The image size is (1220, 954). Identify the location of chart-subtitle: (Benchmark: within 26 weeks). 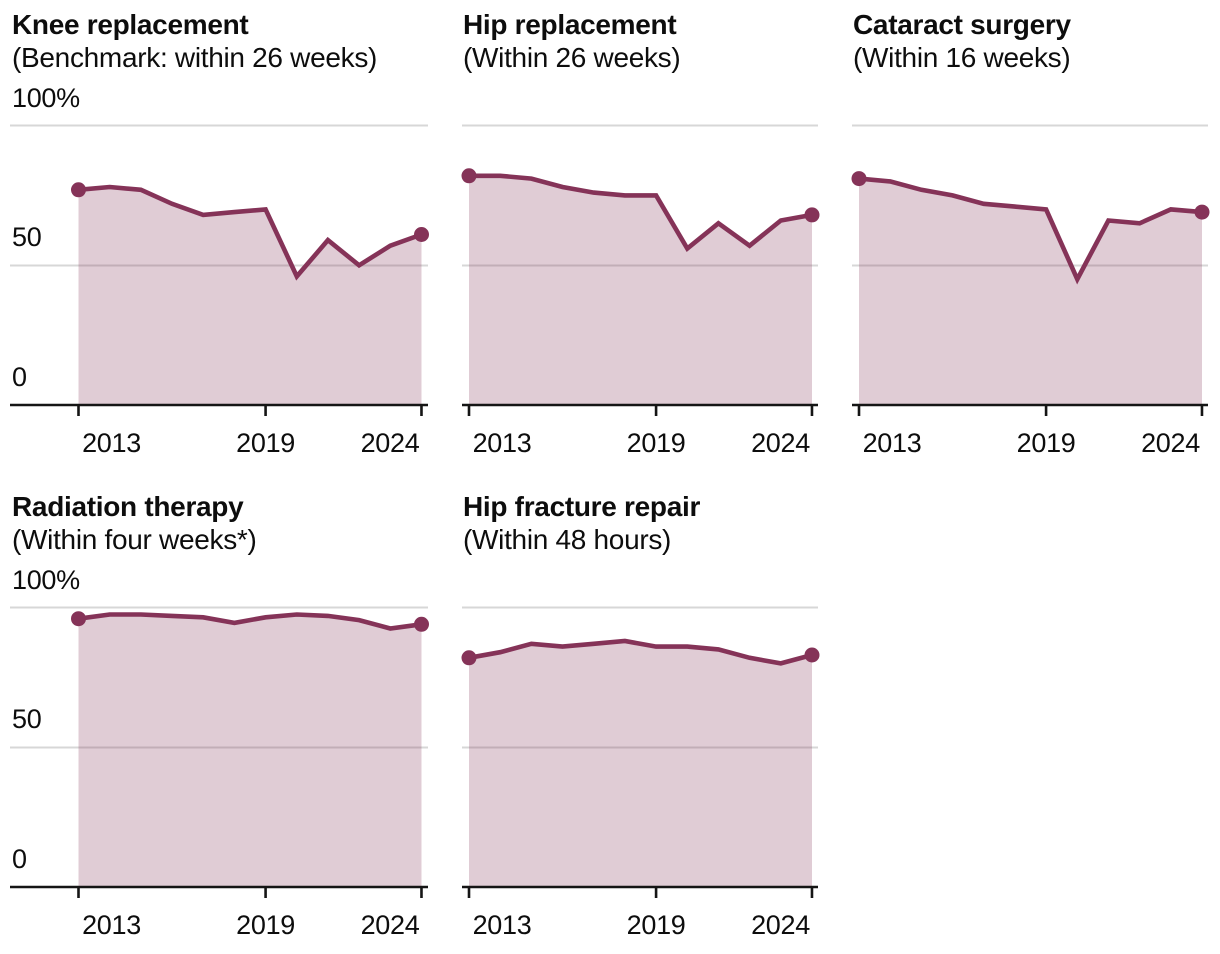
(195, 57).